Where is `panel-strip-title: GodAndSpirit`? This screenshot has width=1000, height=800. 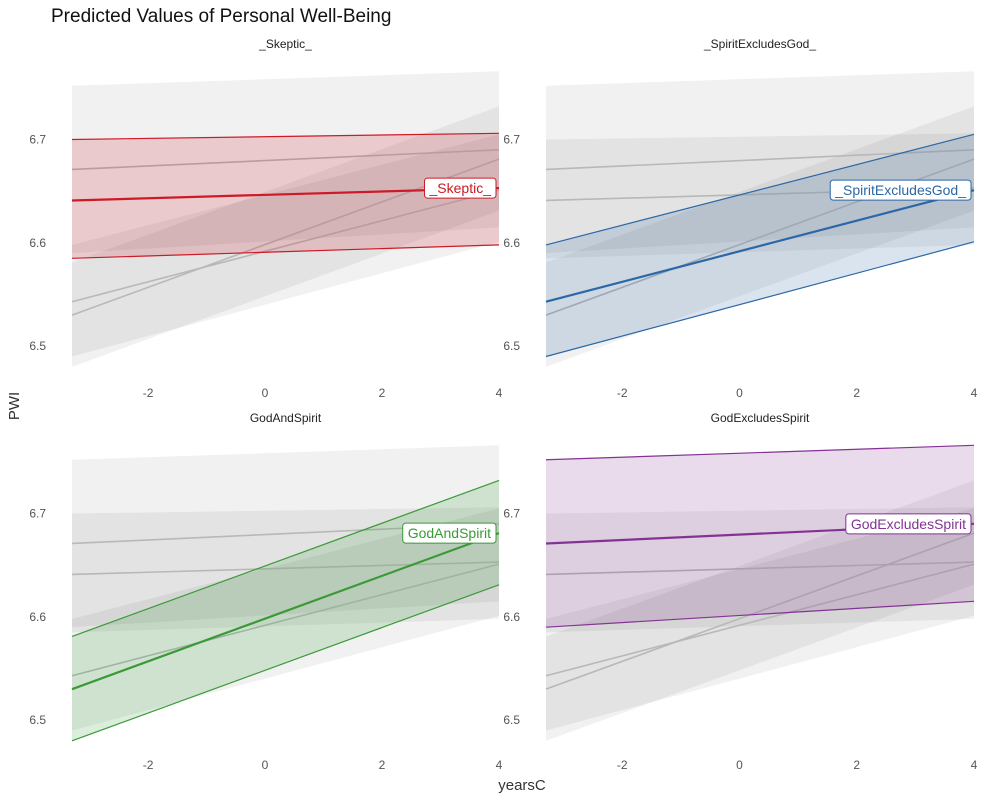
panel-strip-title: GodAndSpirit is located at coordinates (286, 418).